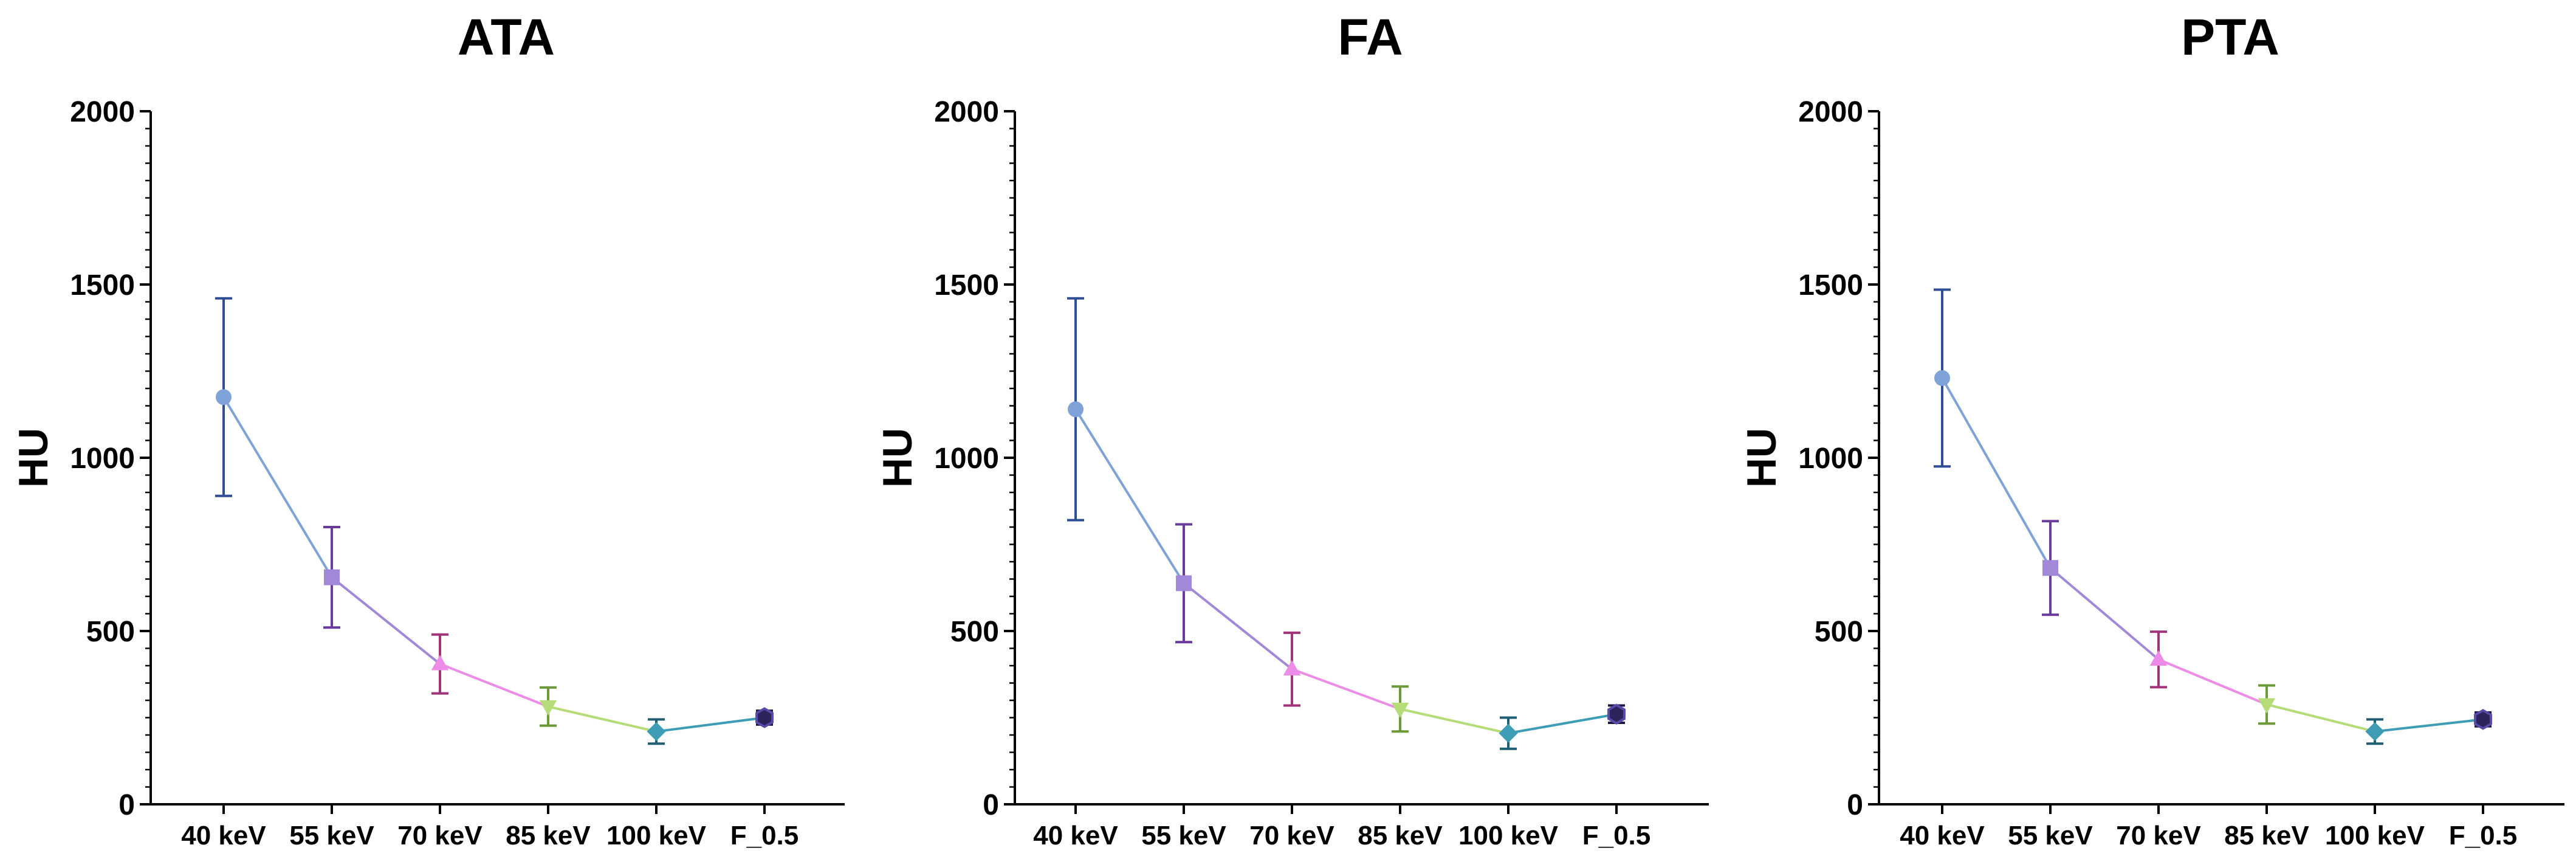  I want to click on chart-title: ATA, so click(506, 37).